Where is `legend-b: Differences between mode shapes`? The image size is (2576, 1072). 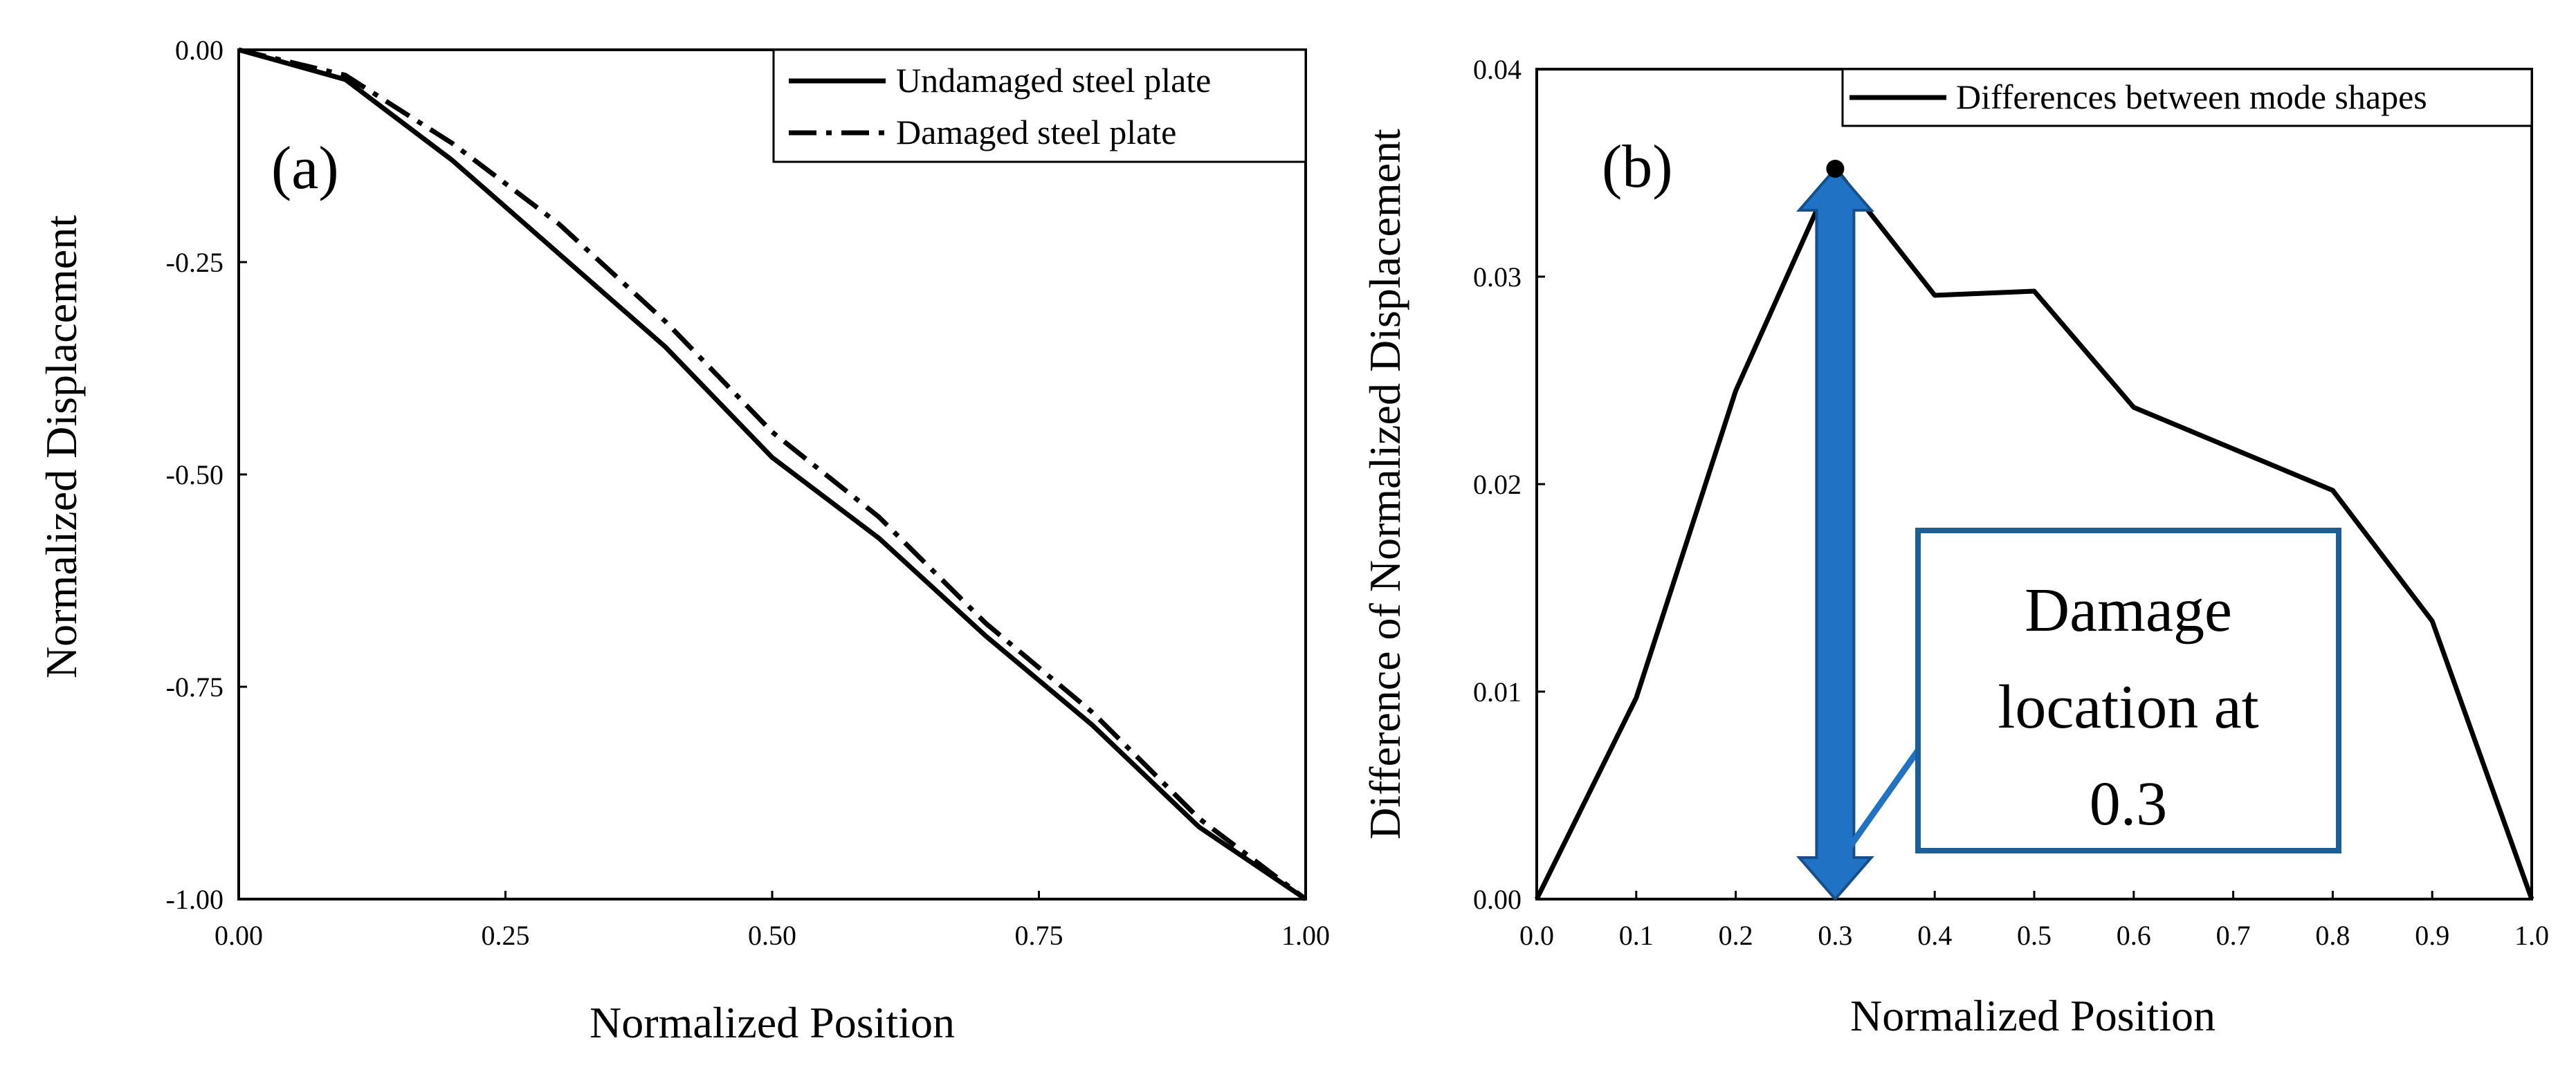 legend-b: Differences between mode shapes is located at coordinates (2187, 97).